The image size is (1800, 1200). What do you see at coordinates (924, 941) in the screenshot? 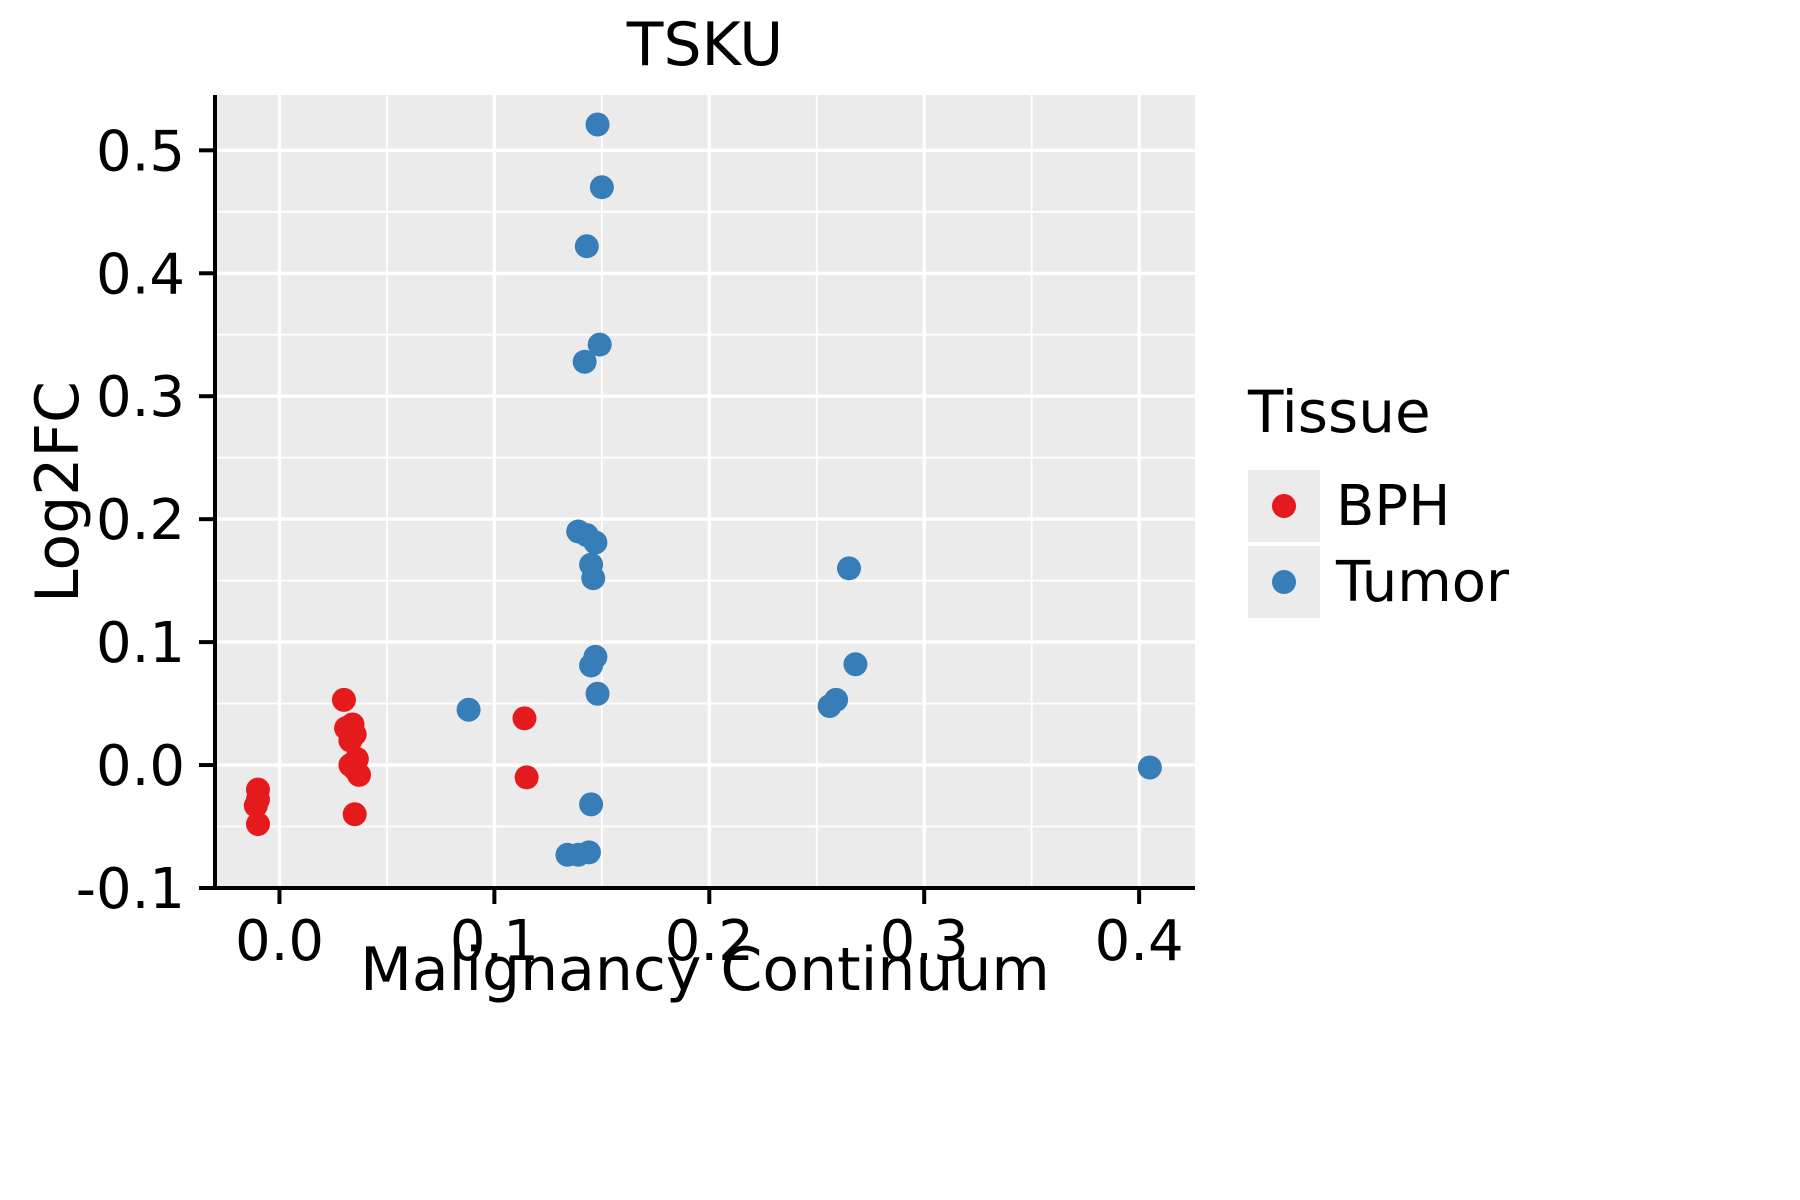
I see `x-tick-label: 0.3` at bounding box center [924, 941].